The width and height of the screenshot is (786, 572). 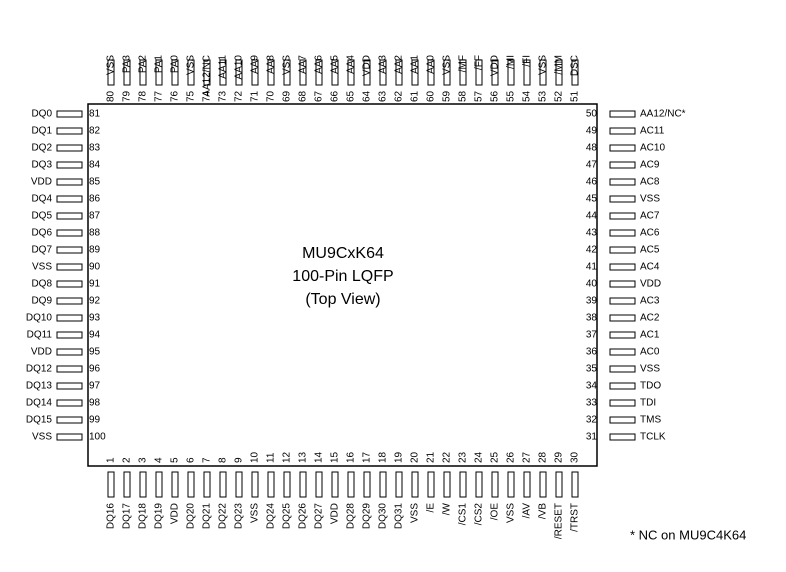 I want to click on pin-number: 5, so click(x=175, y=460).